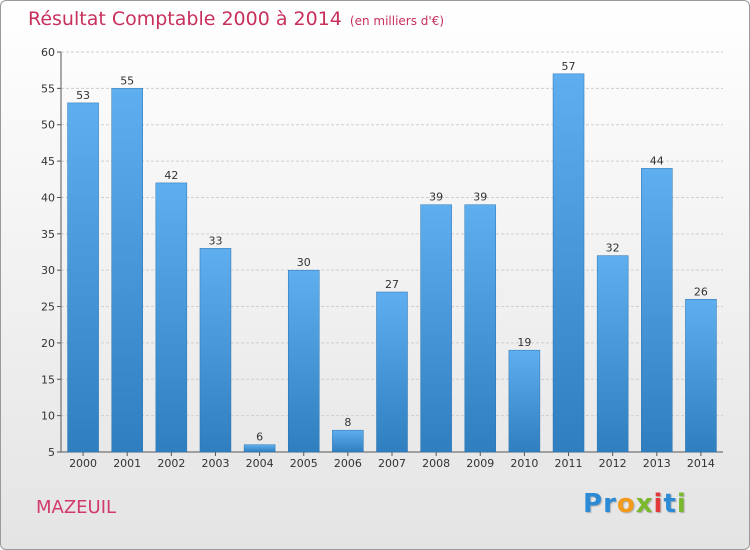 This screenshot has width=750, height=550. I want to click on logo-letter: P, so click(593, 504).